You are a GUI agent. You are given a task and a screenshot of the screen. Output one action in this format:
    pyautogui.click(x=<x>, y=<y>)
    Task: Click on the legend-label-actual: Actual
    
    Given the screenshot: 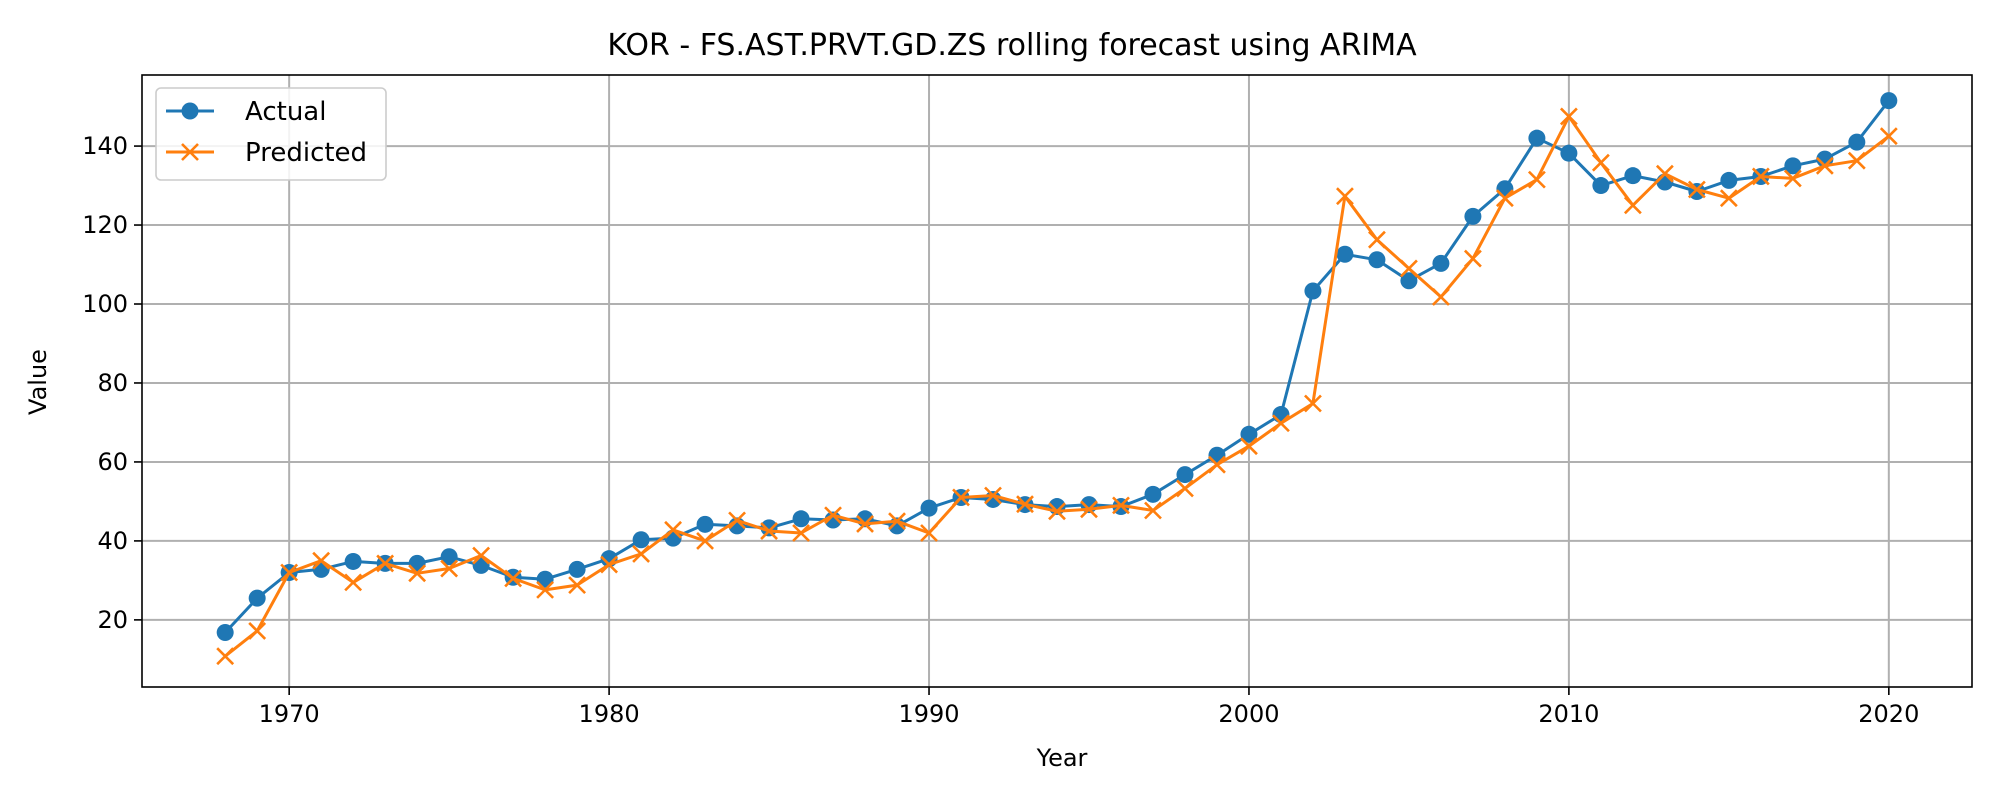 What is the action you would take?
    pyautogui.click(x=285, y=112)
    